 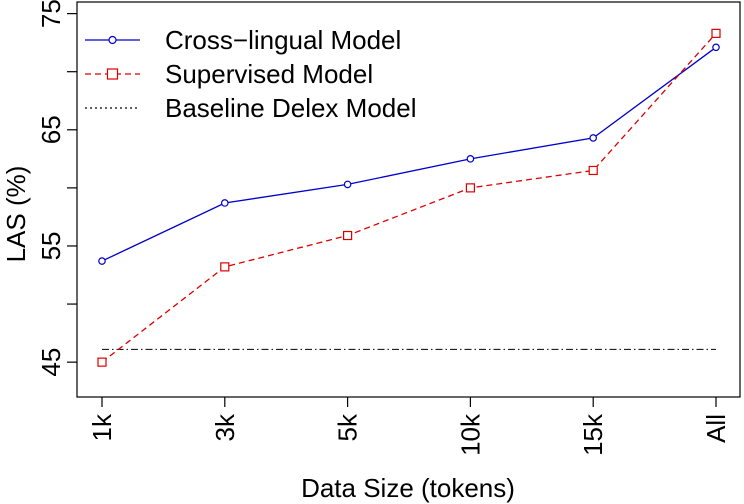 What do you see at coordinates (716, 33) in the screenshot?
I see `point-1-All` at bounding box center [716, 33].